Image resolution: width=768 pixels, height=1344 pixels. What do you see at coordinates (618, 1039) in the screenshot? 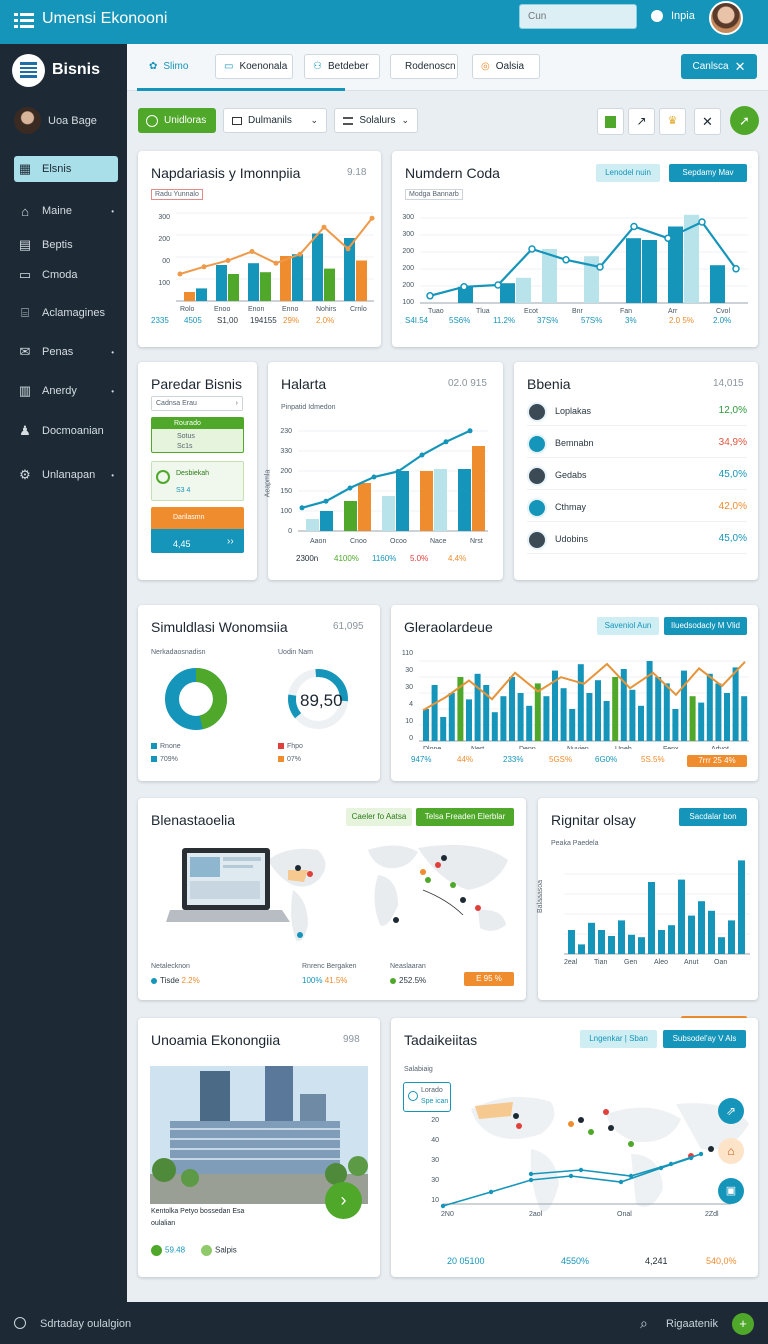
I see `filter-pill: Lngenkar | Sban` at bounding box center [618, 1039].